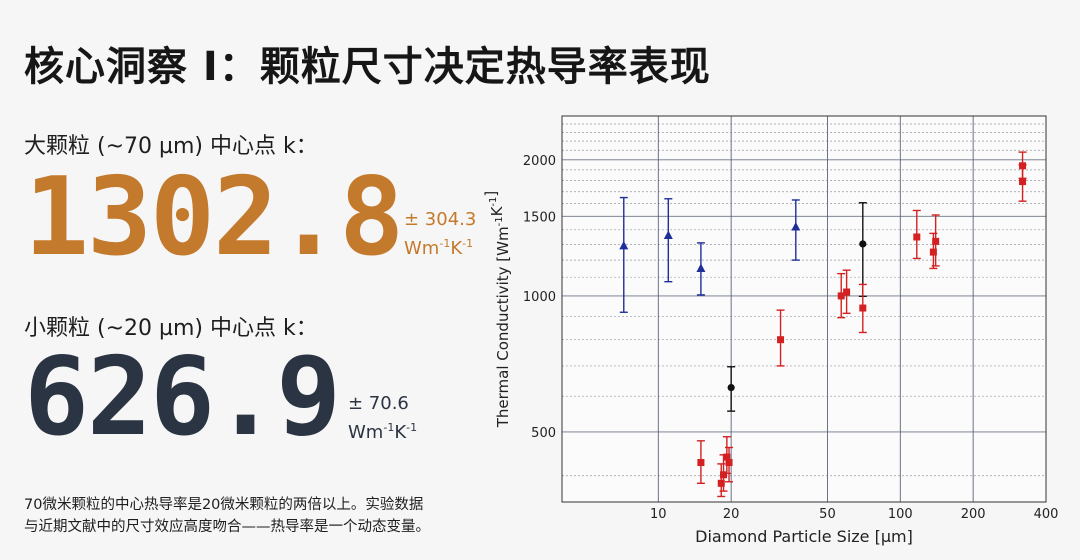 The height and width of the screenshot is (560, 1080). Describe the element at coordinates (973, 514) in the screenshot. I see `x-tick-label: 200` at that location.